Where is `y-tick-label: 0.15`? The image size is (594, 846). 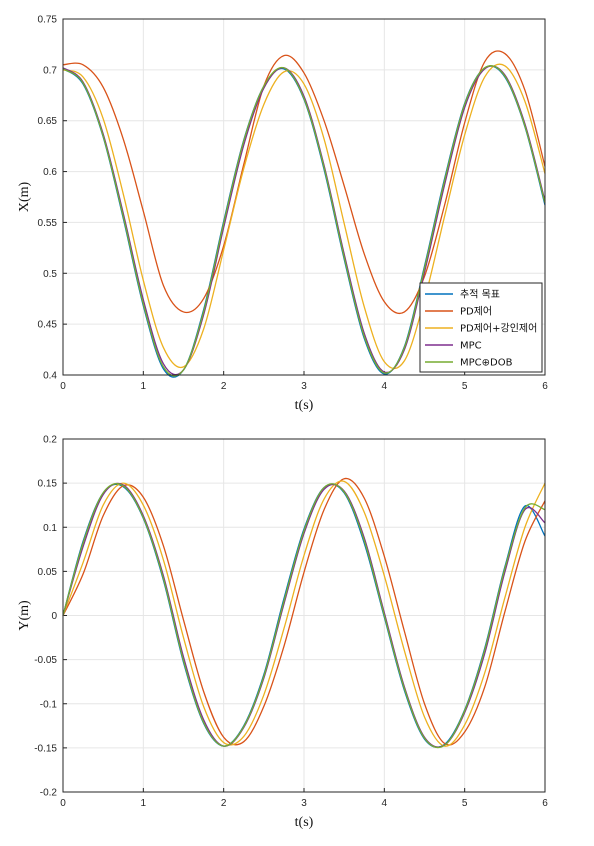 y-tick-label: 0.15 is located at coordinates (48, 484).